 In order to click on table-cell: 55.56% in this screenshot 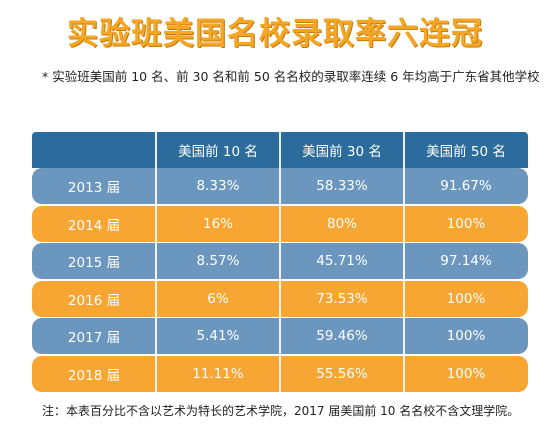, I will do `click(342, 373)`.